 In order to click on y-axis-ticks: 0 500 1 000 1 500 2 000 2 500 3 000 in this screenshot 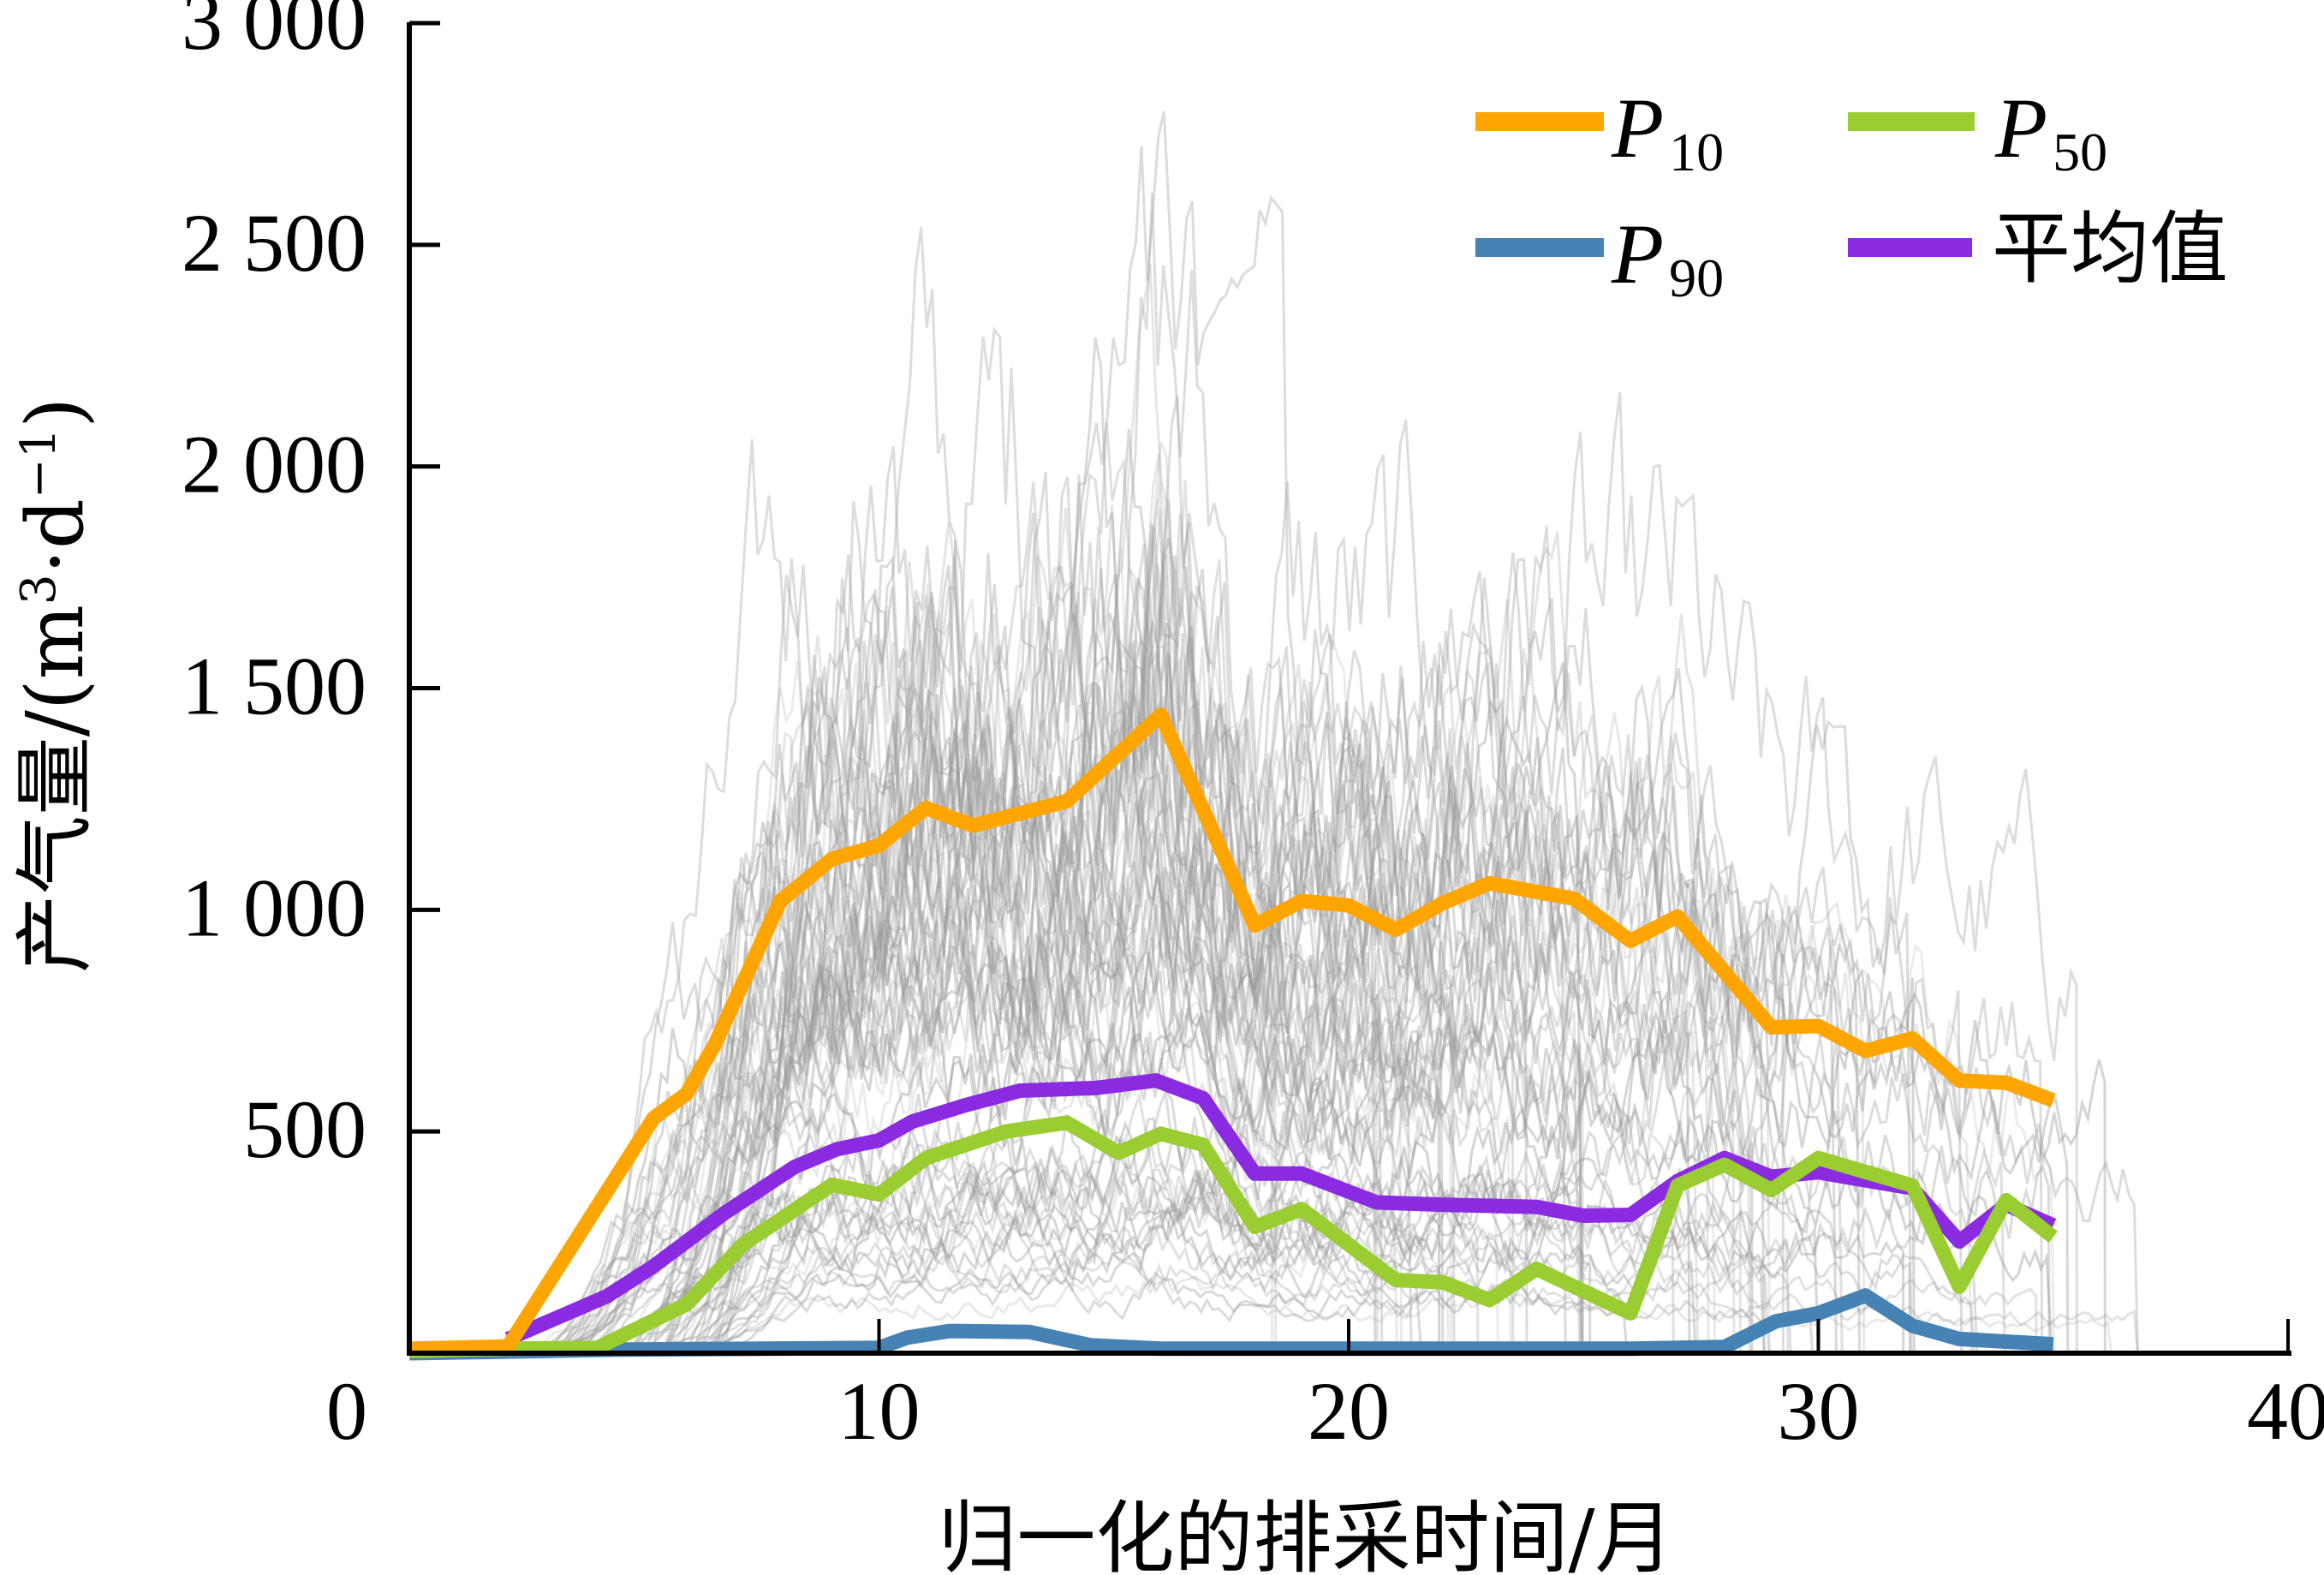, I will do `click(311, 728)`.